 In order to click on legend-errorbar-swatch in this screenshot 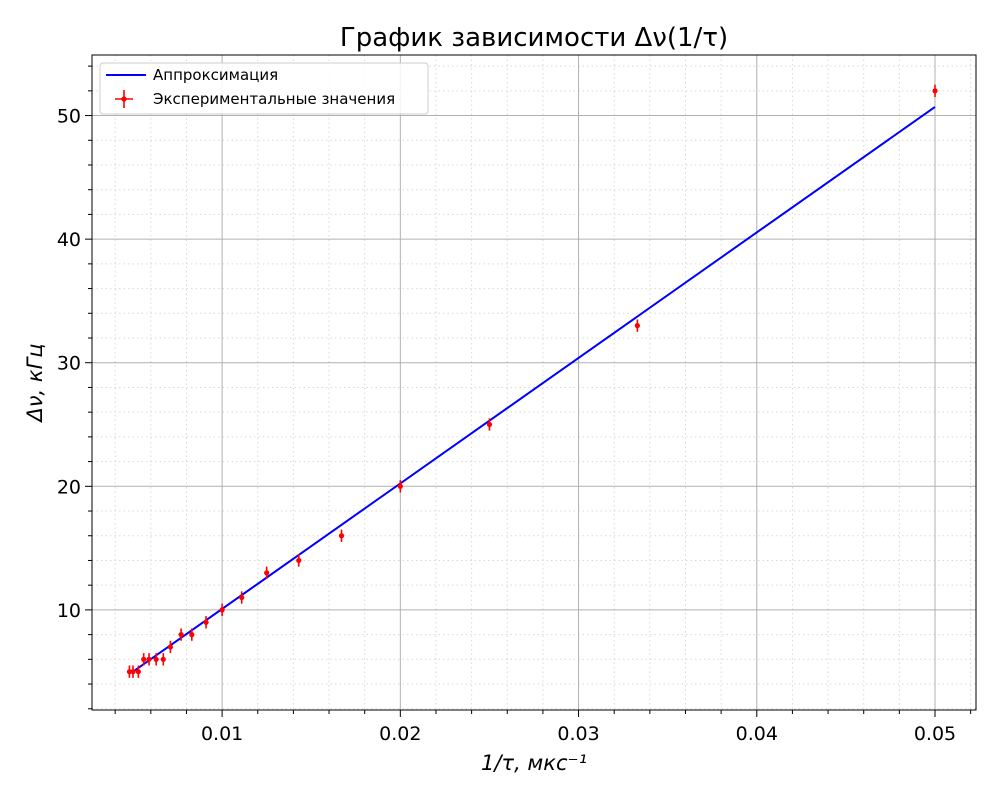, I will do `click(124, 99)`.